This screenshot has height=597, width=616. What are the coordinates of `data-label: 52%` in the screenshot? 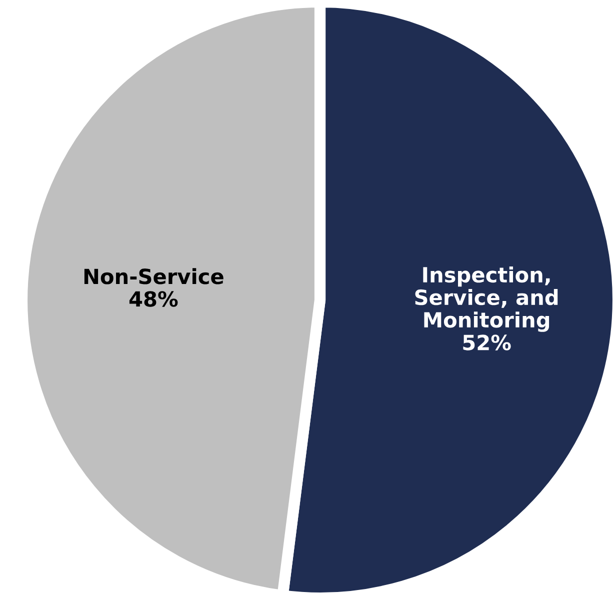 It's located at (487, 342).